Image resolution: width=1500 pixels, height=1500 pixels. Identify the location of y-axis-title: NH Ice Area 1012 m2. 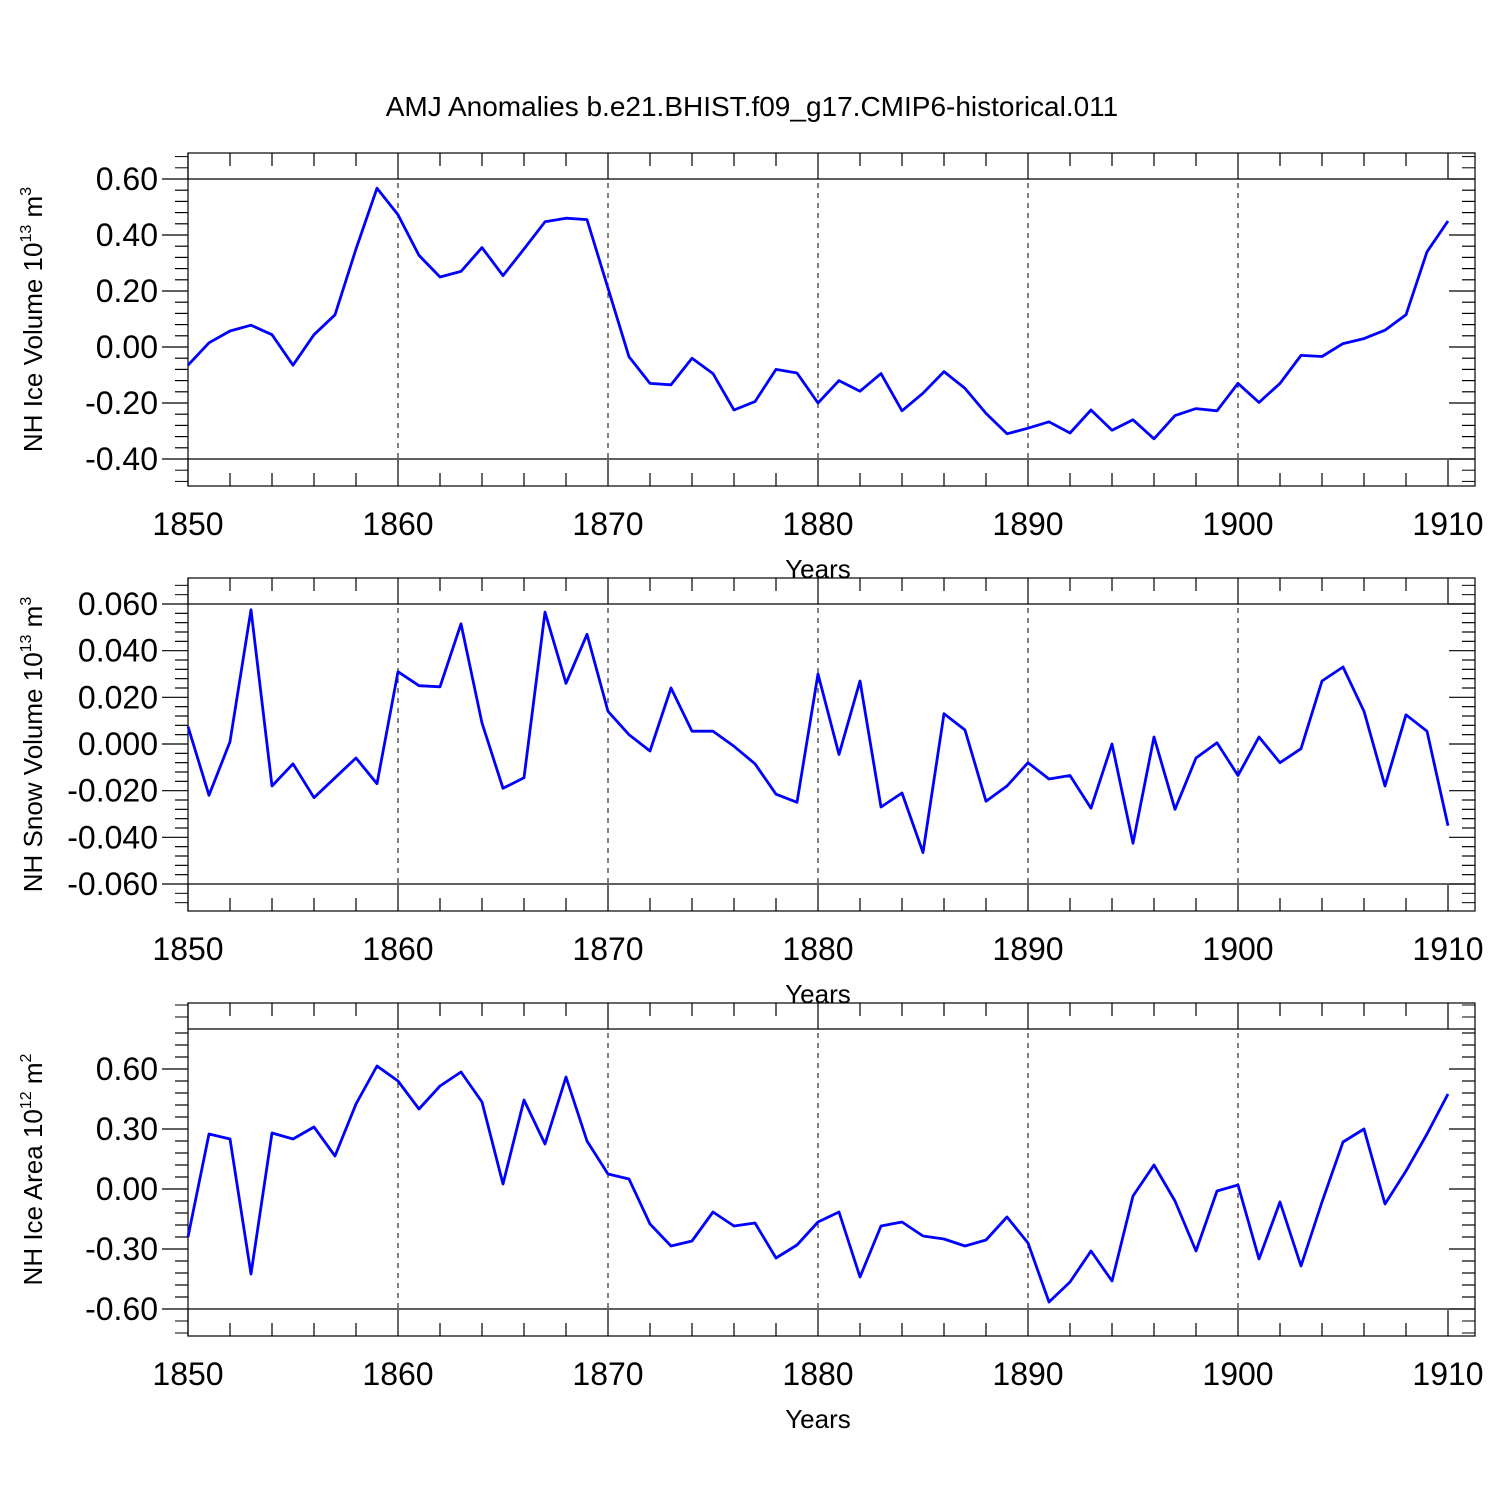
(33, 1169).